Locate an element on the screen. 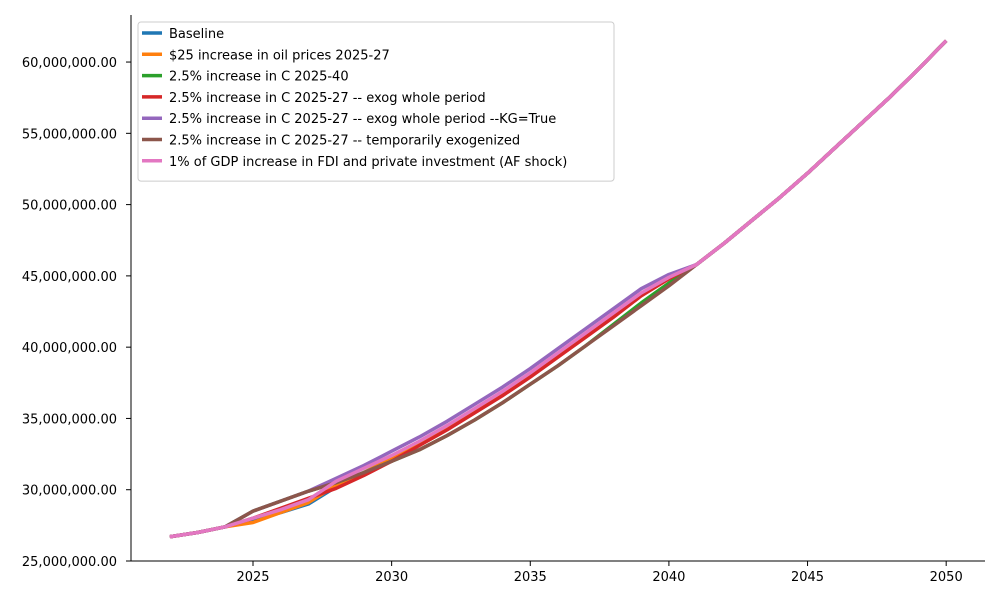 The image size is (1000, 600). x-tick-label: 2045 is located at coordinates (807, 577).